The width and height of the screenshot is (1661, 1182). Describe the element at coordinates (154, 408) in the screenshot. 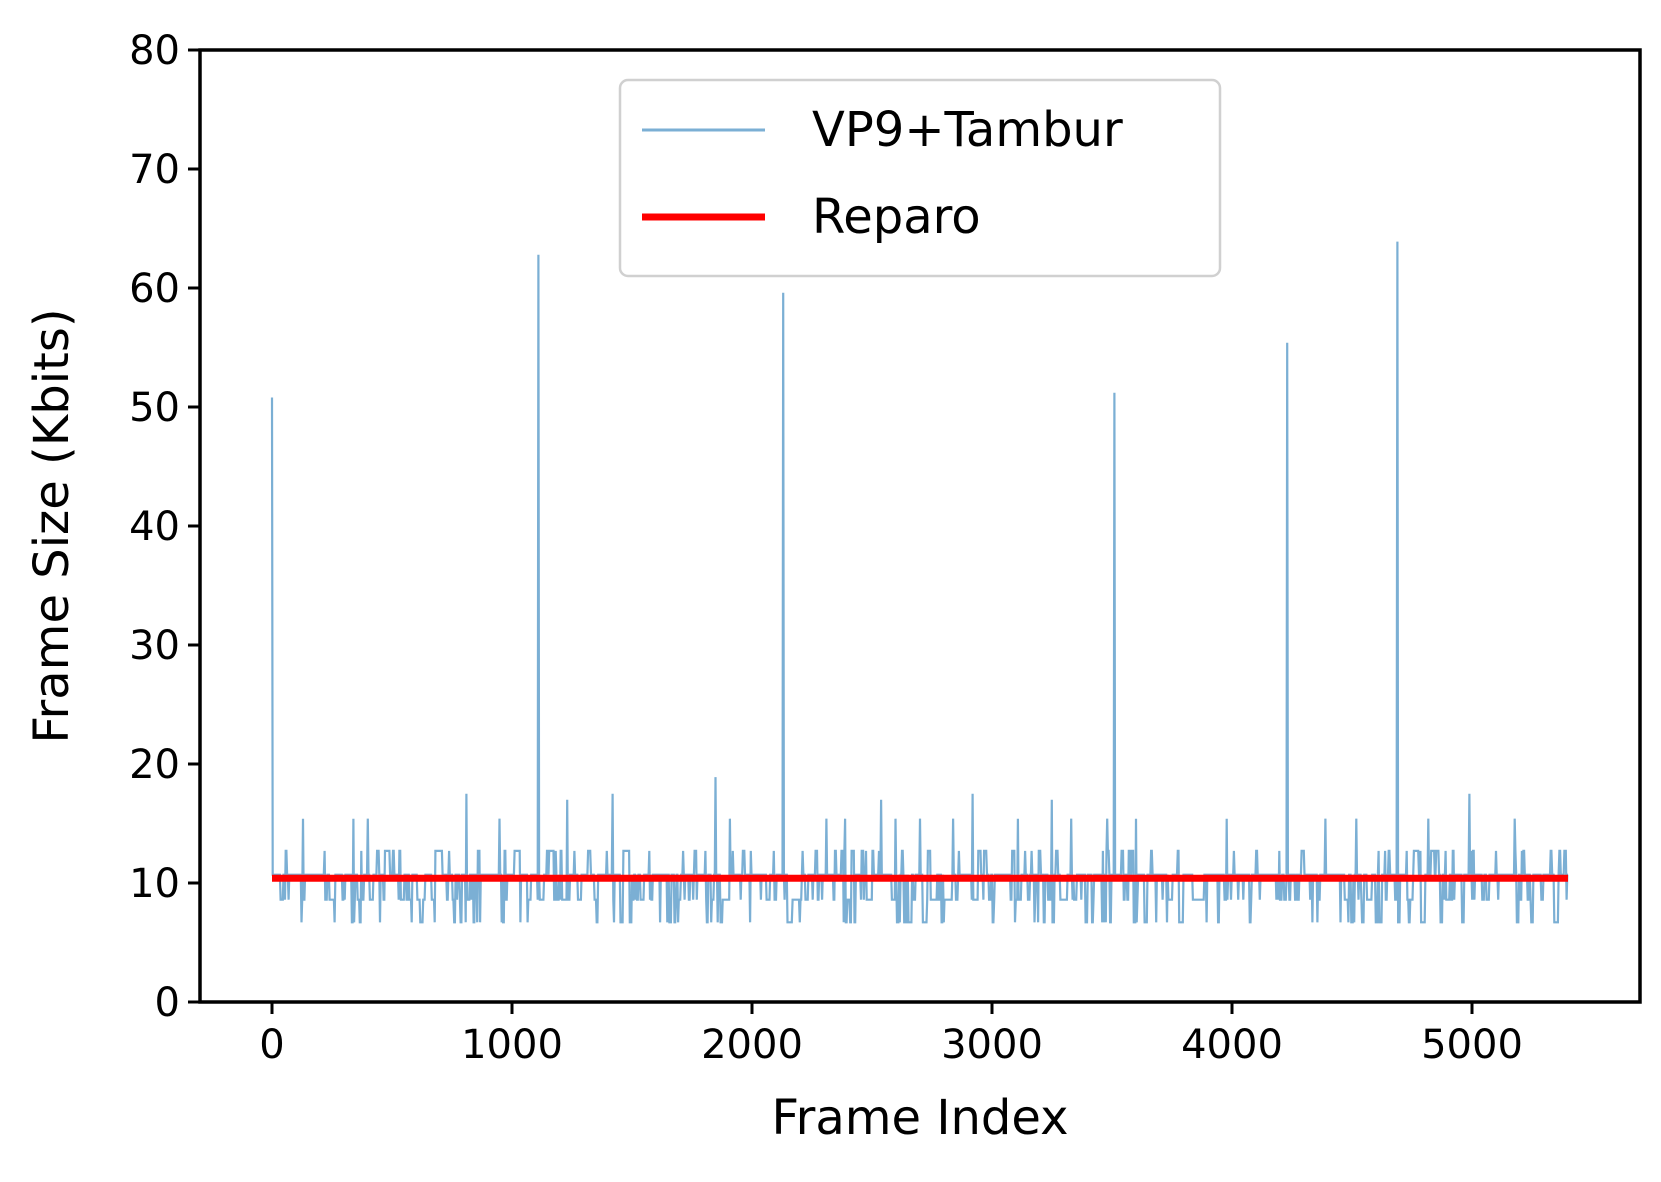

I see `y-tick-label: 50` at that location.